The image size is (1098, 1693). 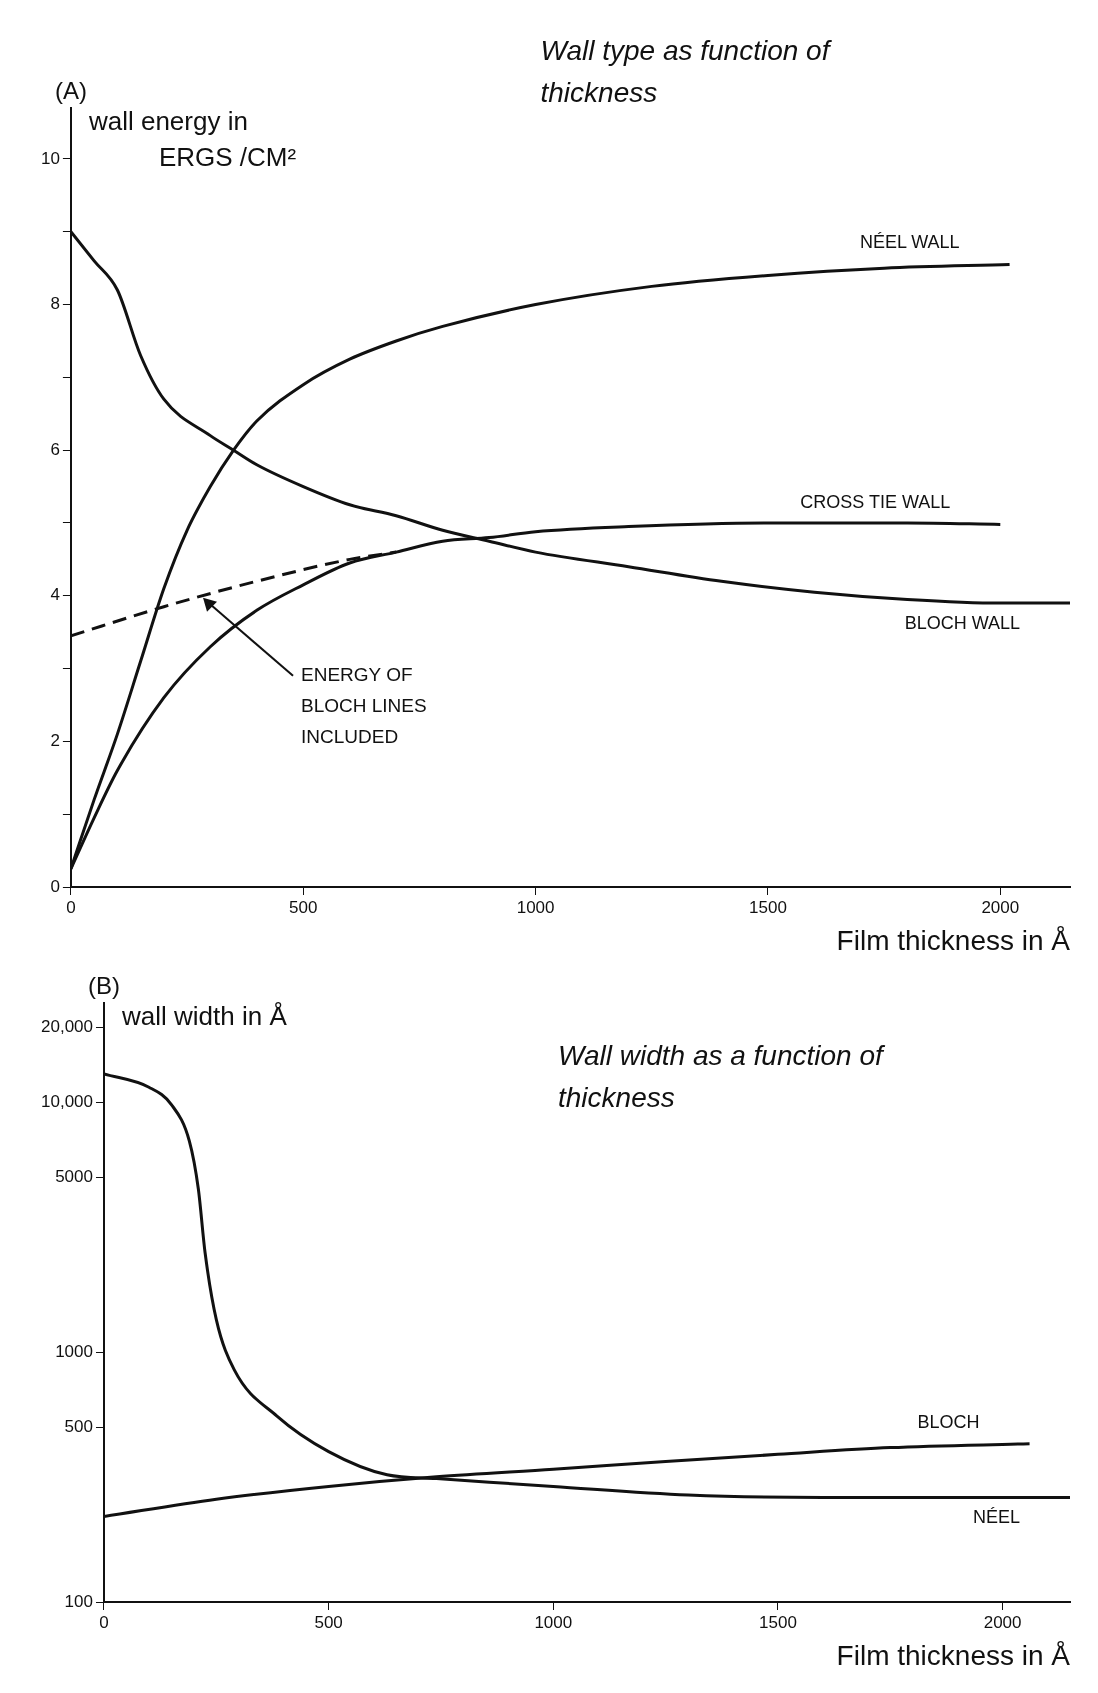 What do you see at coordinates (192, 139) in the screenshot?
I see `y-axis-title: wall energy in ERGS /CM²` at bounding box center [192, 139].